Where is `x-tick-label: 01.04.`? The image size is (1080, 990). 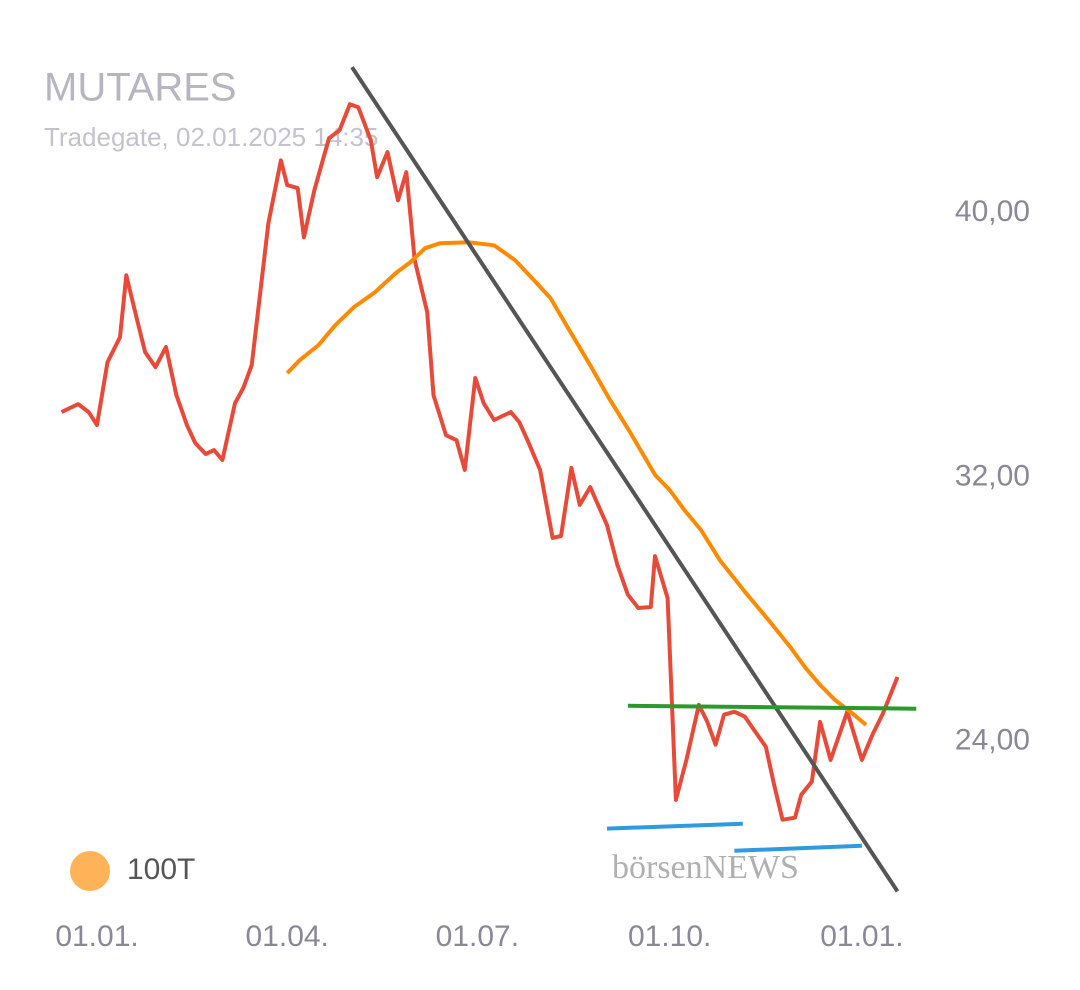 x-tick-label: 01.04. is located at coordinates (286, 936).